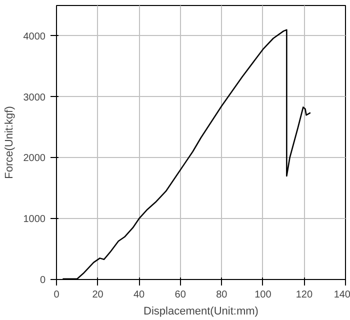  I want to click on x-tick-label: 120, so click(304, 295).